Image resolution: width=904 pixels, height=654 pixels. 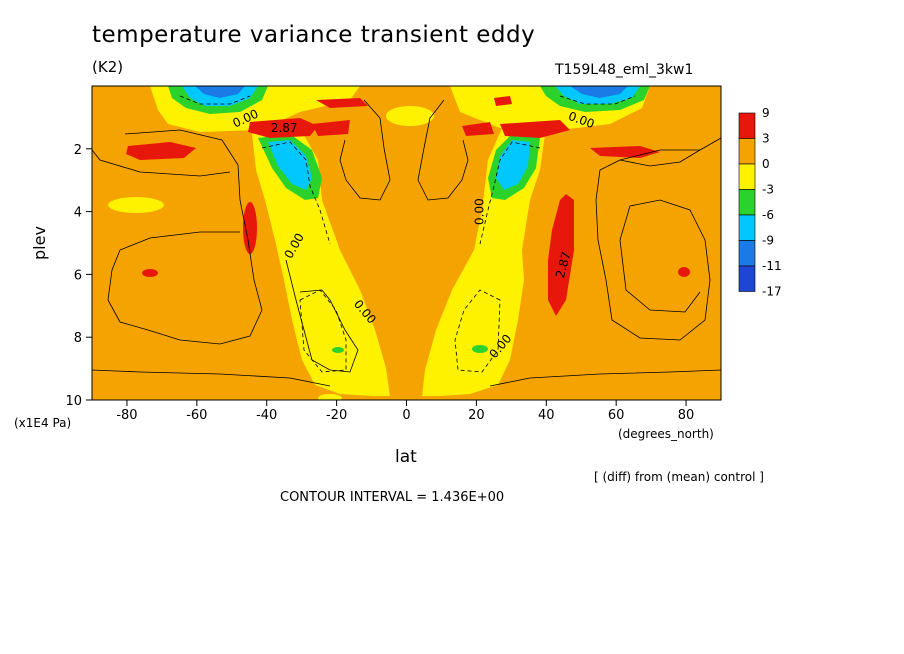 I want to click on run-id: T159L48_eml_3kw1, so click(x=624, y=70).